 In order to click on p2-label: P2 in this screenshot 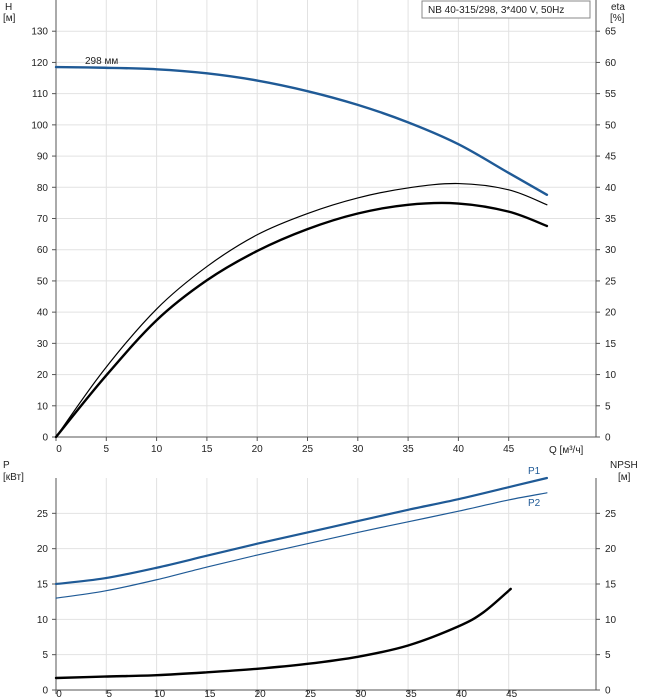, I will do `click(534, 503)`.